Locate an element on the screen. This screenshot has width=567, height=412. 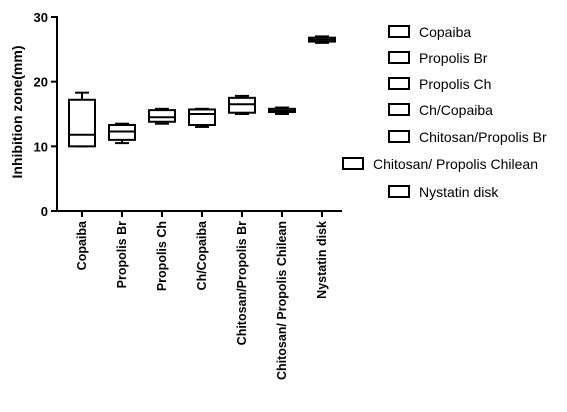
legend-item: Ch/Copaiba is located at coordinates (440, 110).